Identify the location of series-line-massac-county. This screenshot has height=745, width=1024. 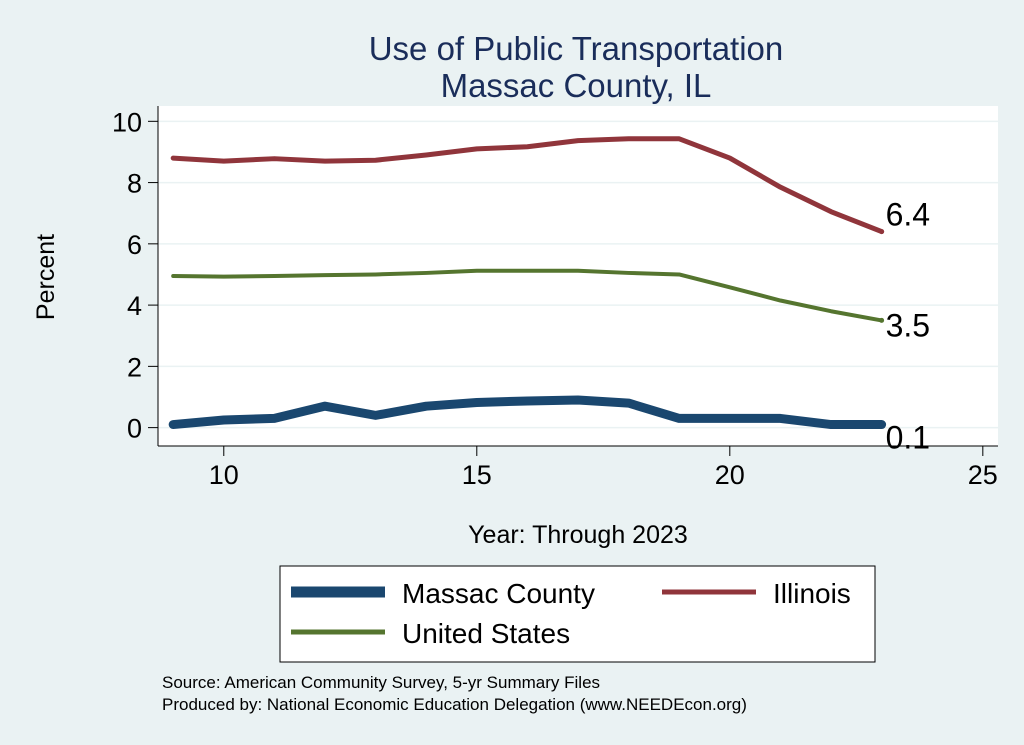
(527, 412).